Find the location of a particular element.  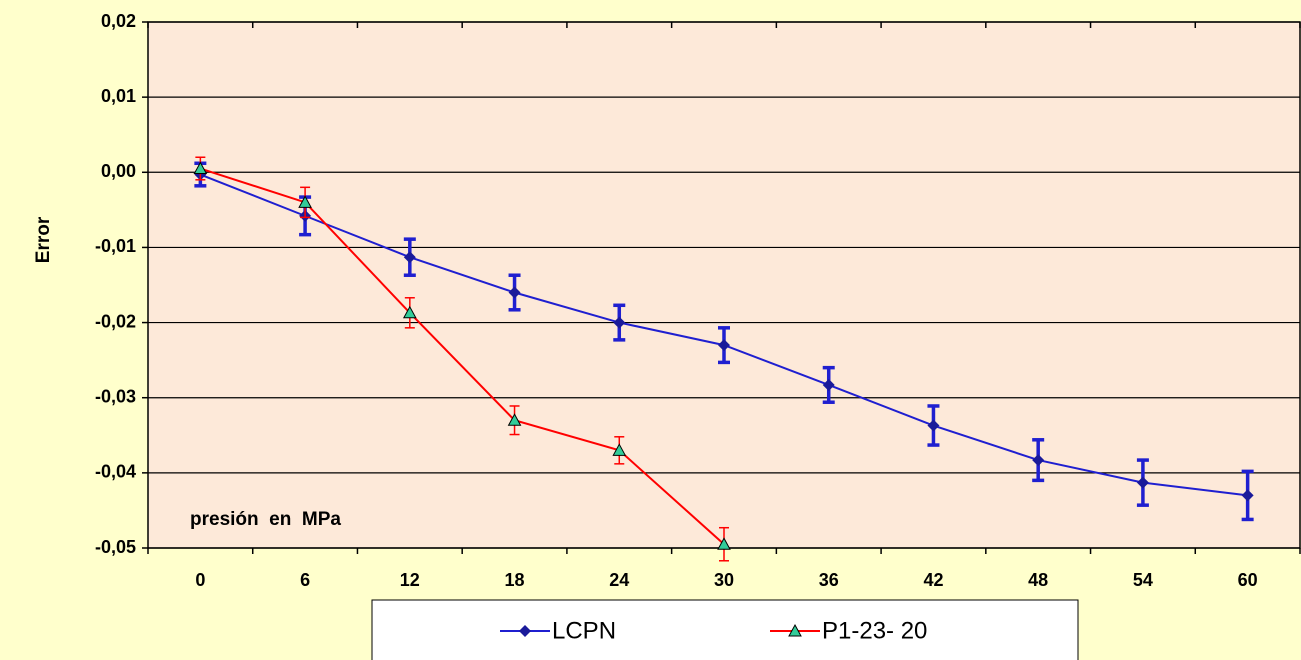

x-tick-label: 48 is located at coordinates (1038, 580).